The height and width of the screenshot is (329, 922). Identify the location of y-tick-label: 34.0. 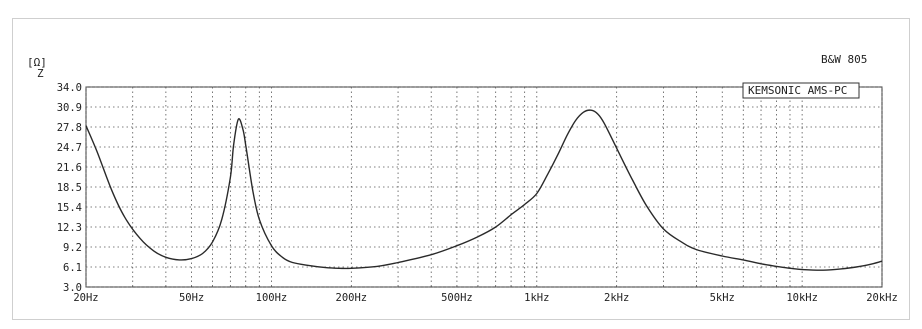
(69, 88).